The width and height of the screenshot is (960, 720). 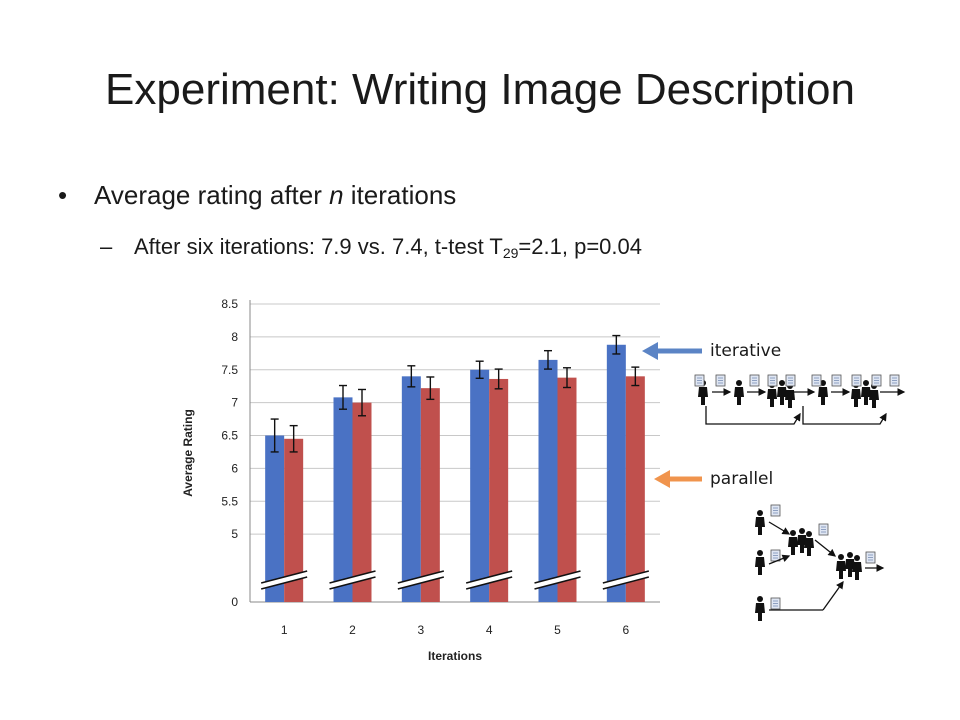 I want to click on iterative-label: iterative, so click(x=746, y=351).